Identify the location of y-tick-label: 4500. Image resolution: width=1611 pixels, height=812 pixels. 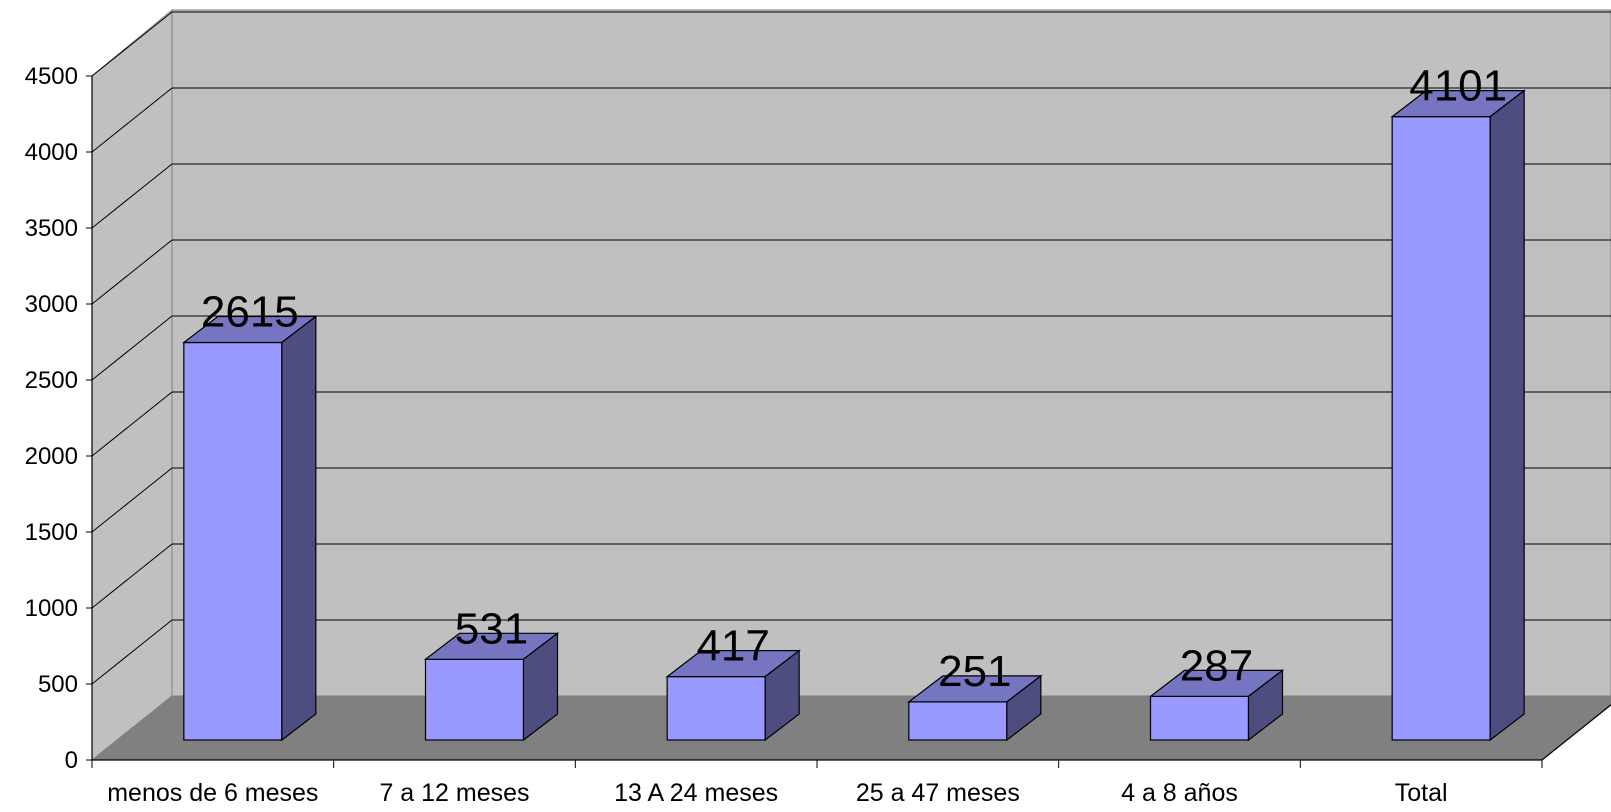
(51, 76).